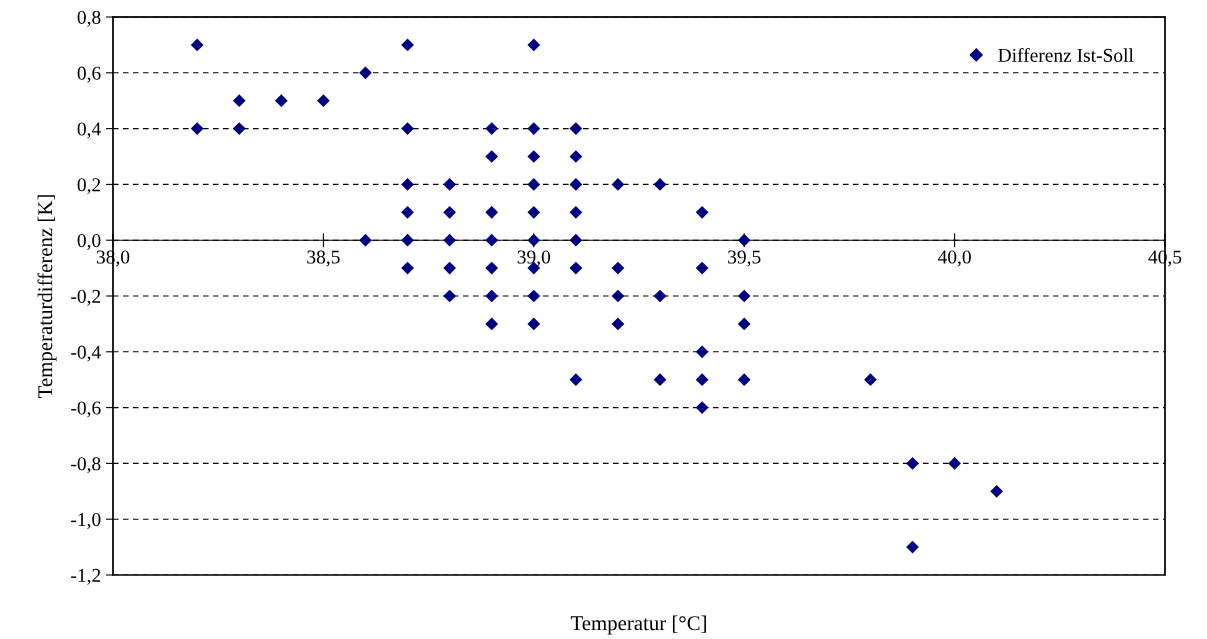  Describe the element at coordinates (86, 521) in the screenshot. I see `y-tick-label: -1,0` at that location.